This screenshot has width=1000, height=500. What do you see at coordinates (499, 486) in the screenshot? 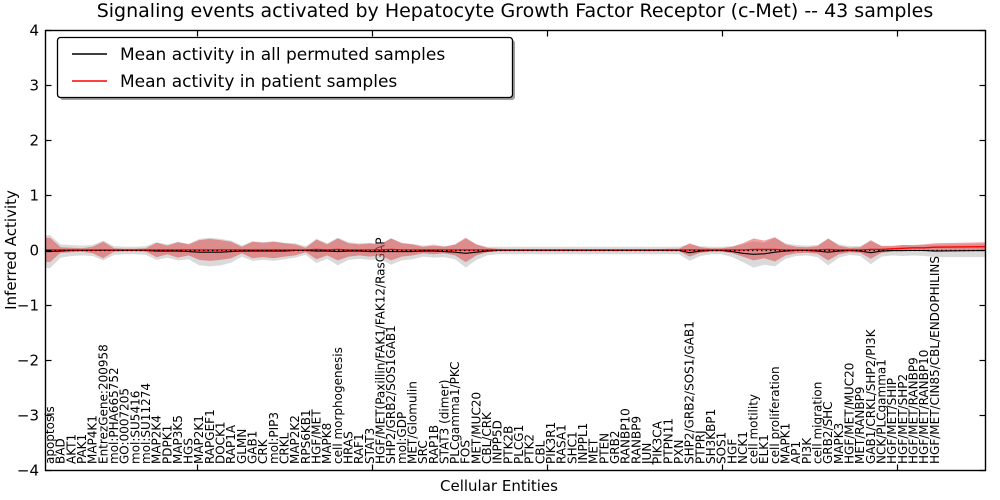
I see `x-axis-label: Cellular Entities` at bounding box center [499, 486].